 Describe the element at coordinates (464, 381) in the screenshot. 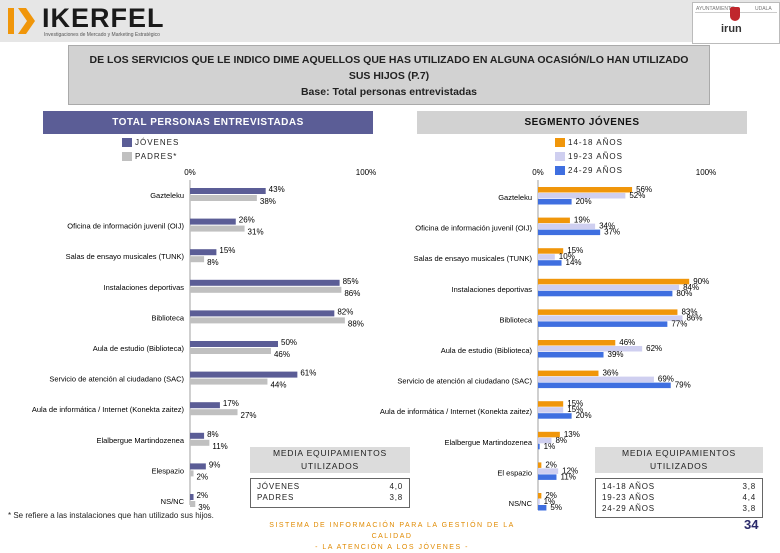

I see `category-label: Servicio de atención al ciudadano (SAC)` at that location.